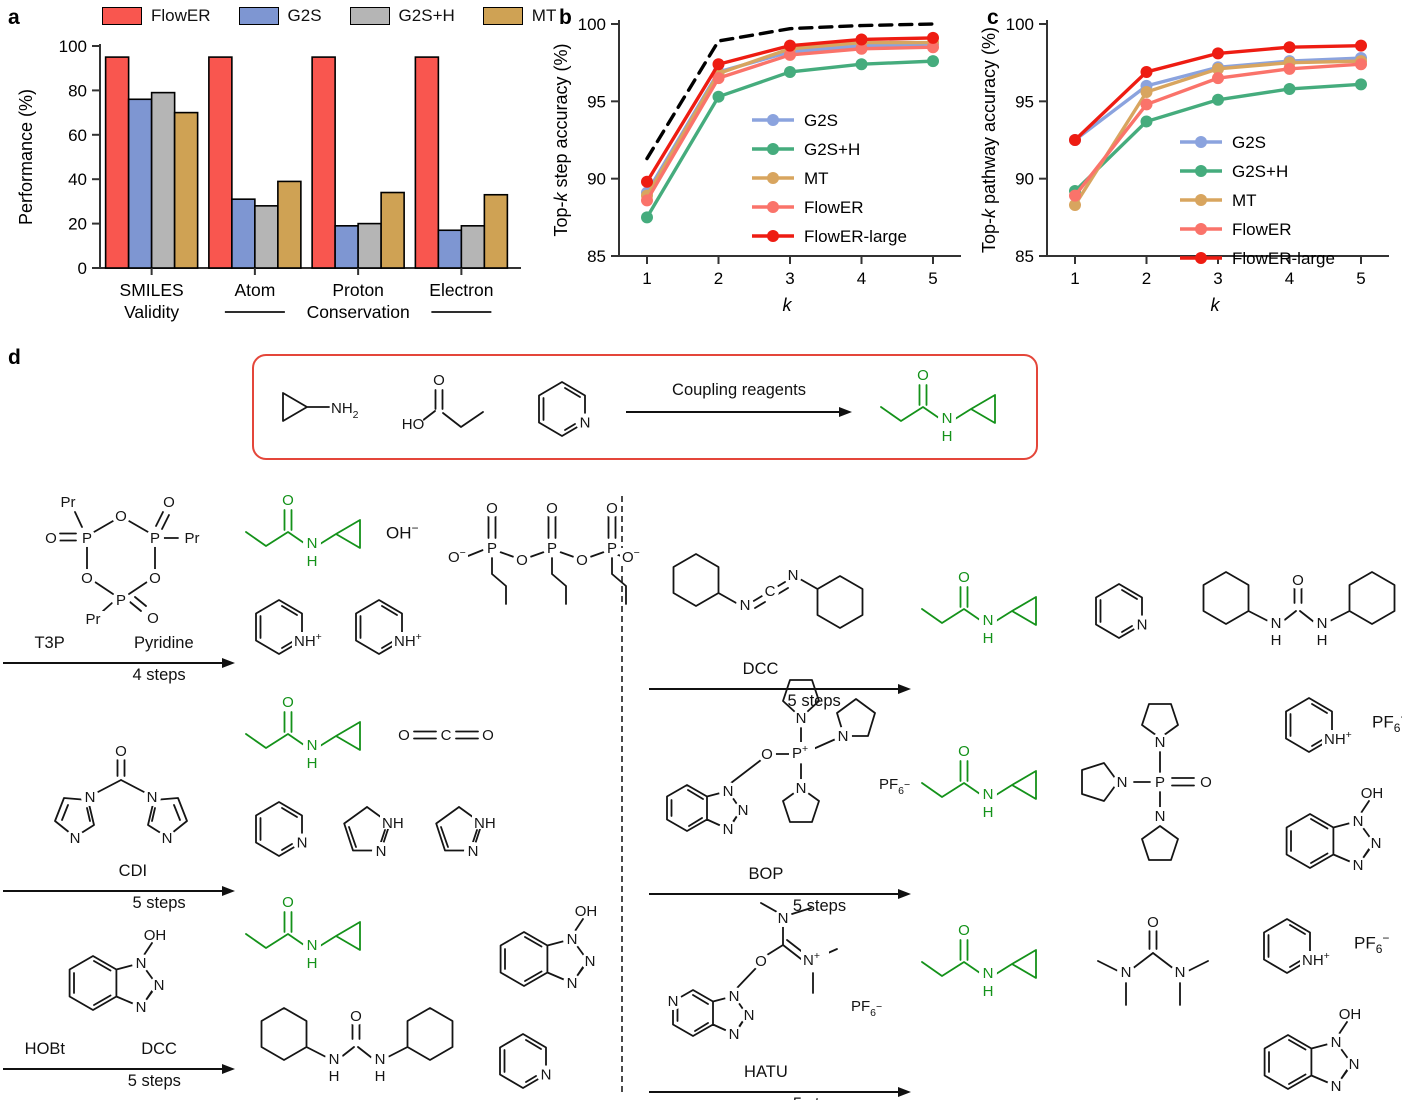 This screenshot has height=1100, width=1402. What do you see at coordinates (77, 179) in the screenshot?
I see `svg-text: 40` at bounding box center [77, 179].